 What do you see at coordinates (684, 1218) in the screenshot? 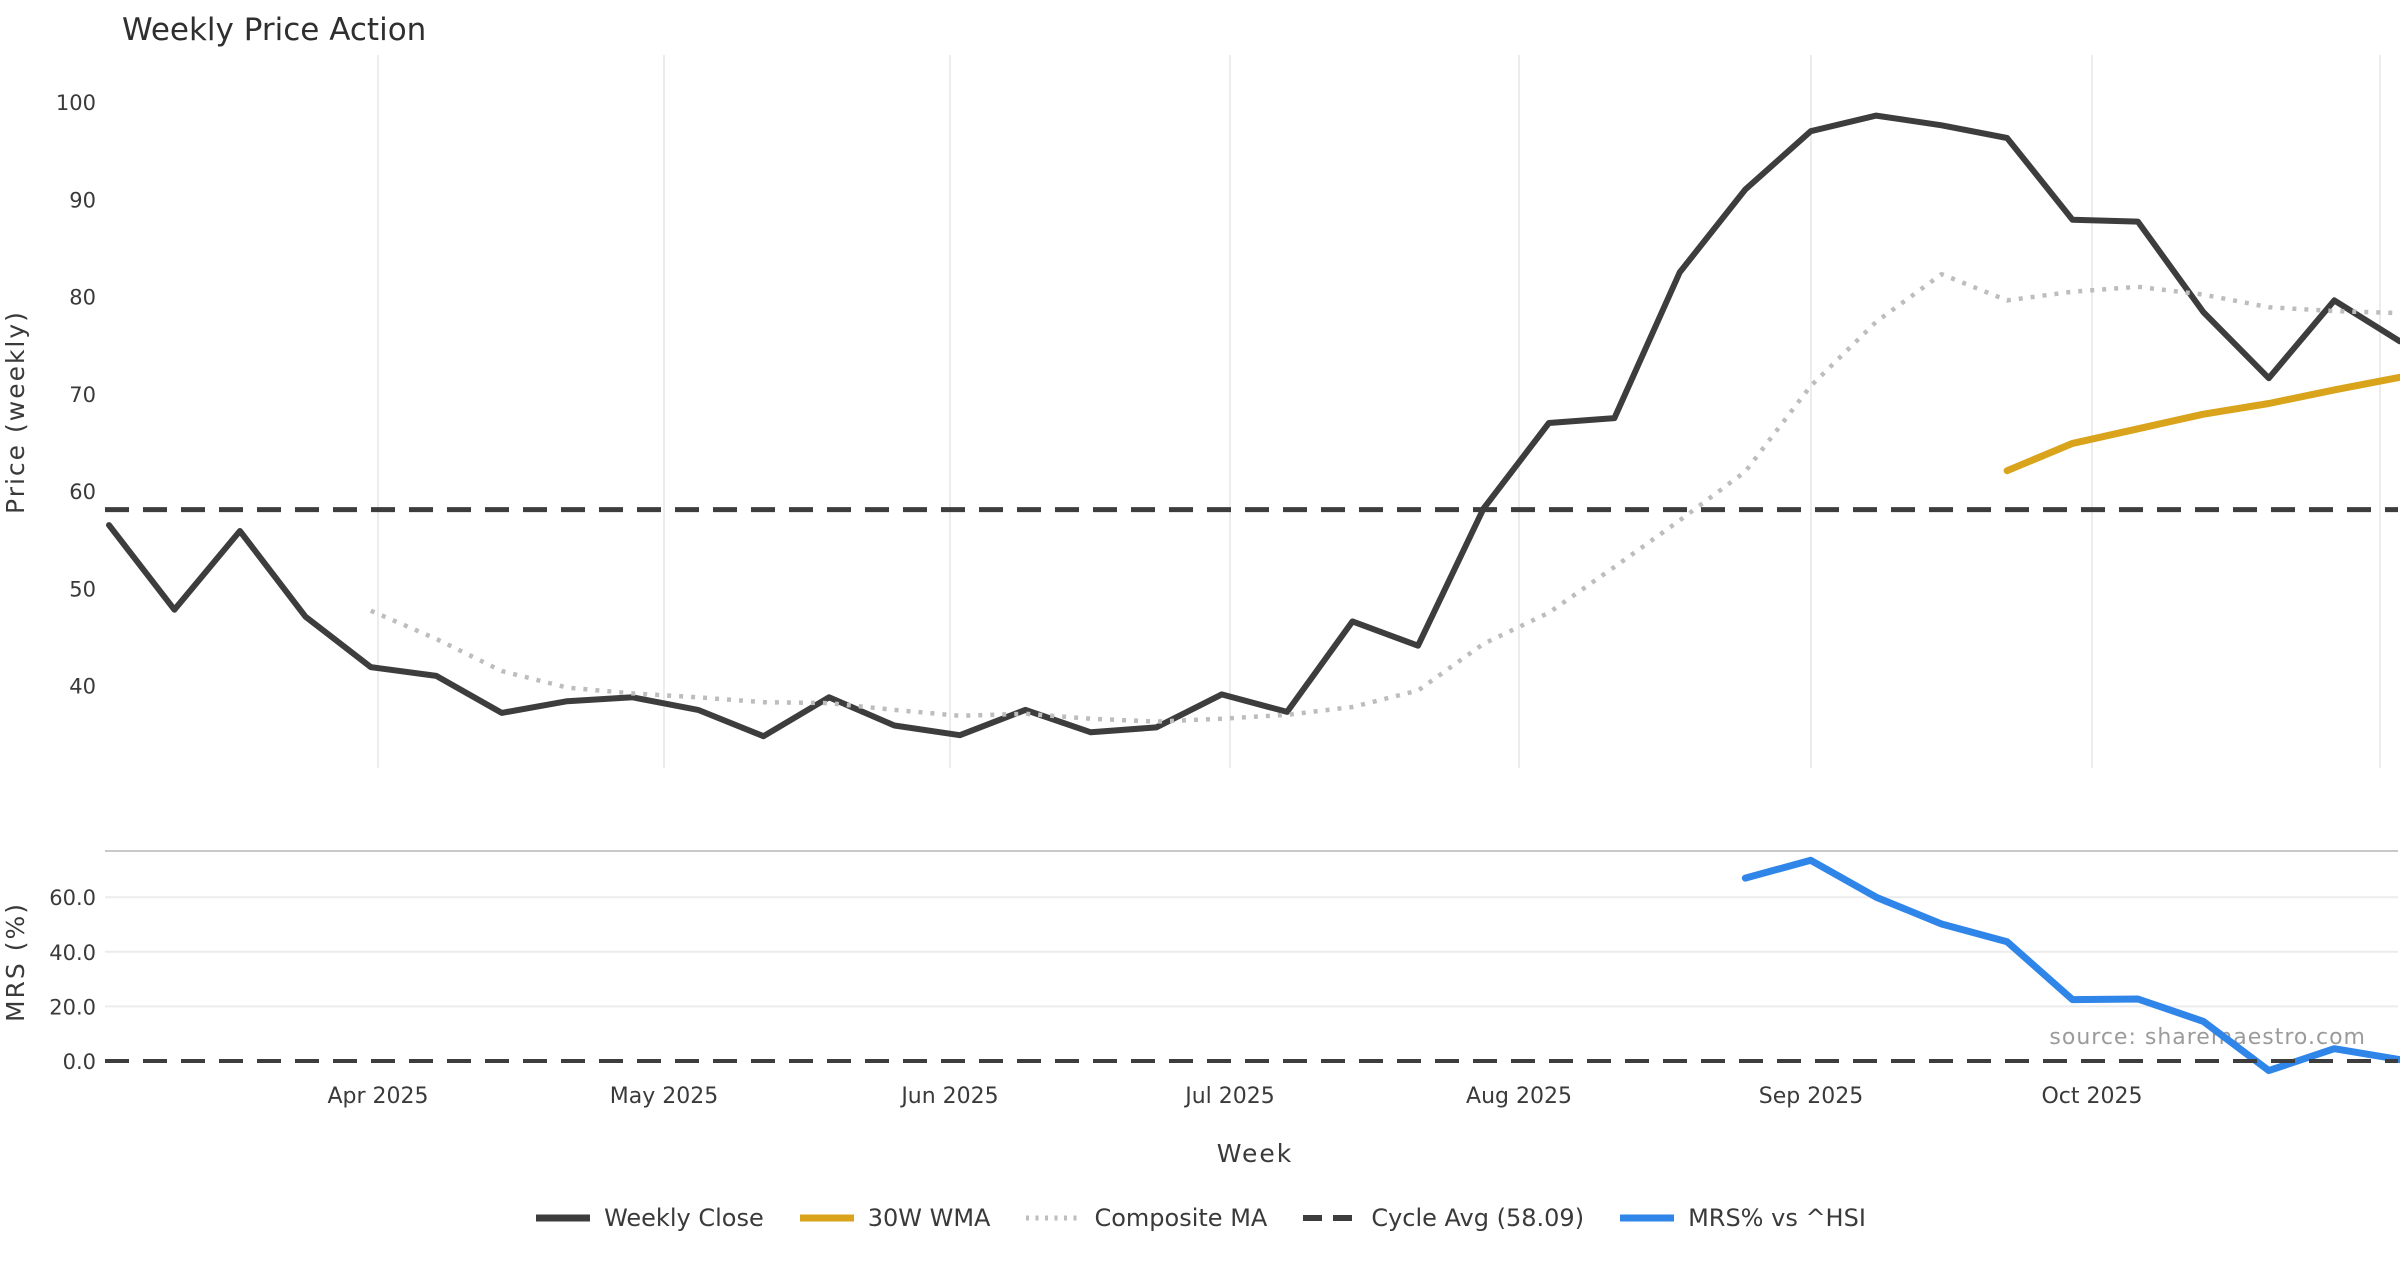
I see `legend-label: Weekly Close` at bounding box center [684, 1218].